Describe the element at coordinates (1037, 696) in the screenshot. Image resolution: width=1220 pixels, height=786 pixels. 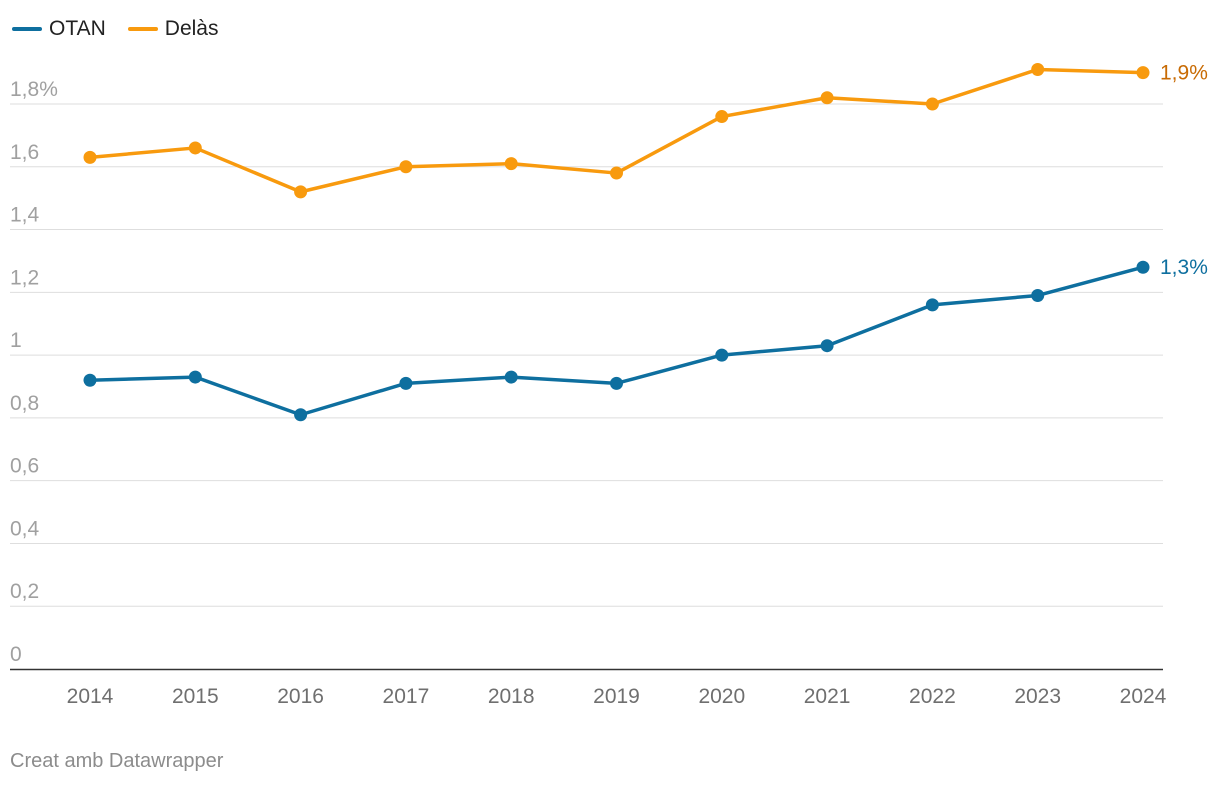
I see `x-tick-label: 2023` at that location.